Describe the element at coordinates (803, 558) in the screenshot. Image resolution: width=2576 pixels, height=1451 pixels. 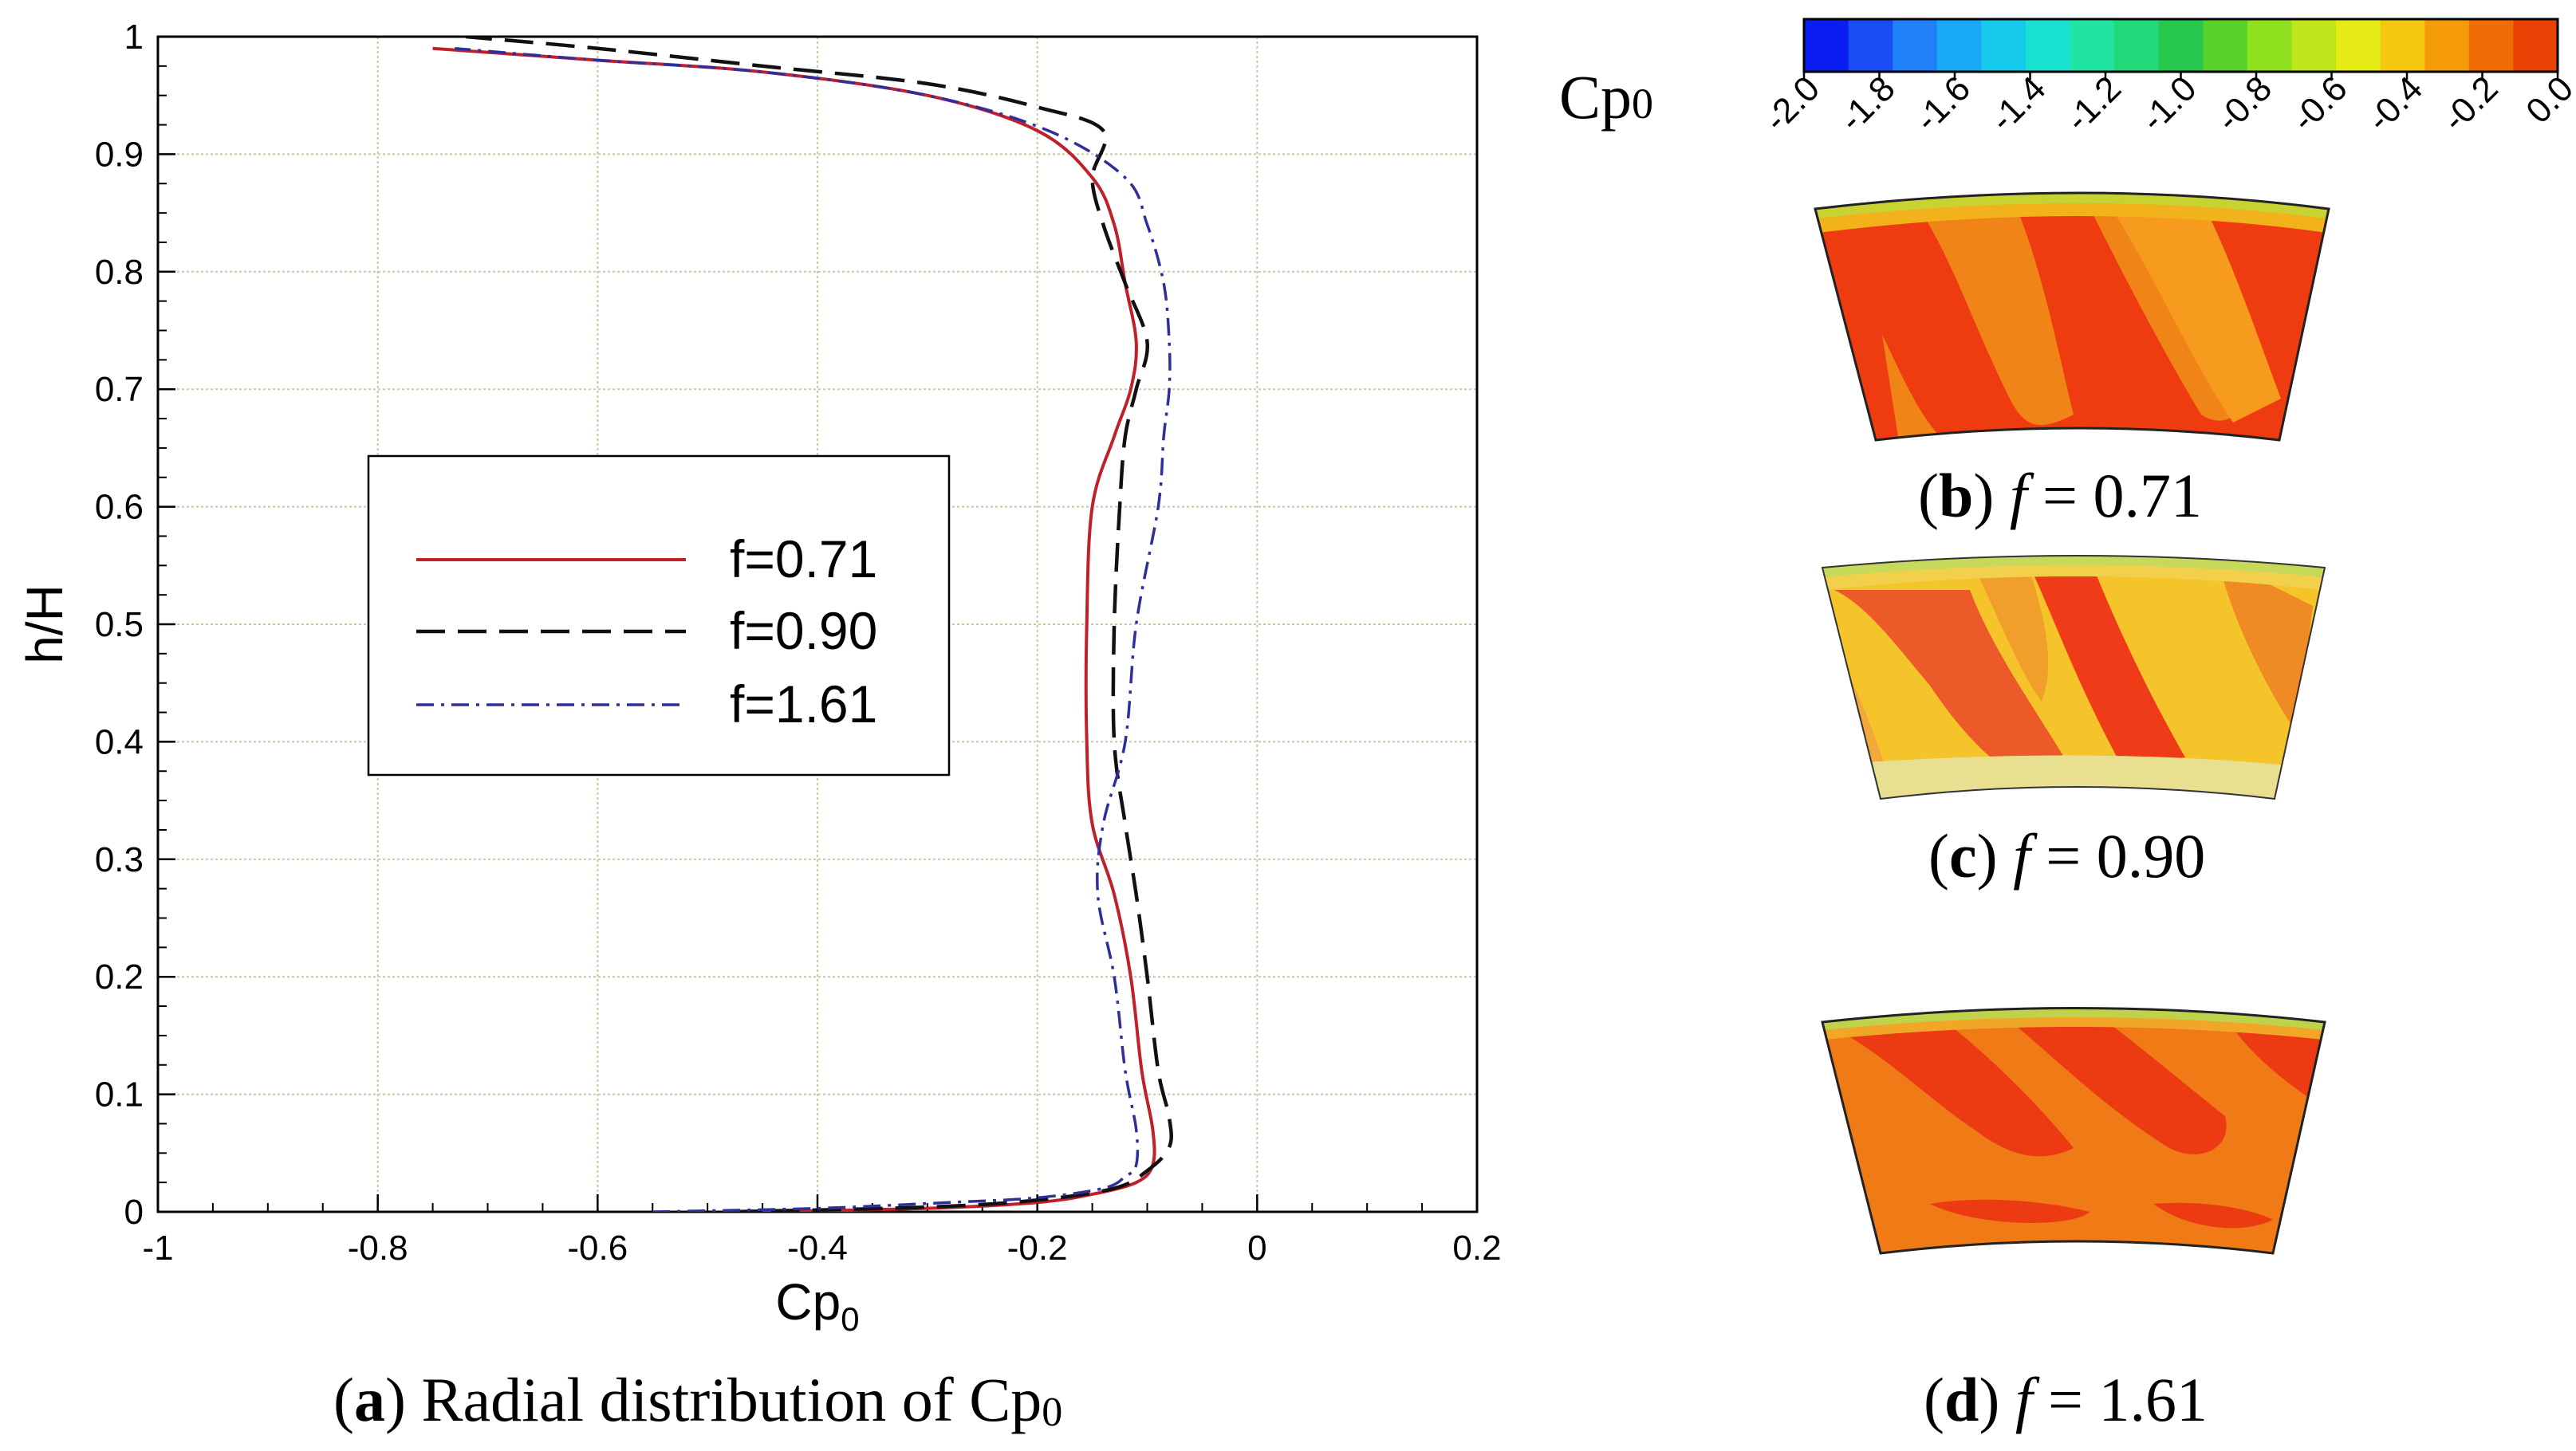
I see `legend-label-f071: f=0.71` at that location.